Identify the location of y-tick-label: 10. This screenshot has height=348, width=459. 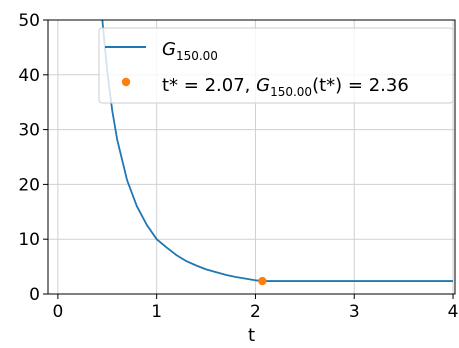
(29, 240).